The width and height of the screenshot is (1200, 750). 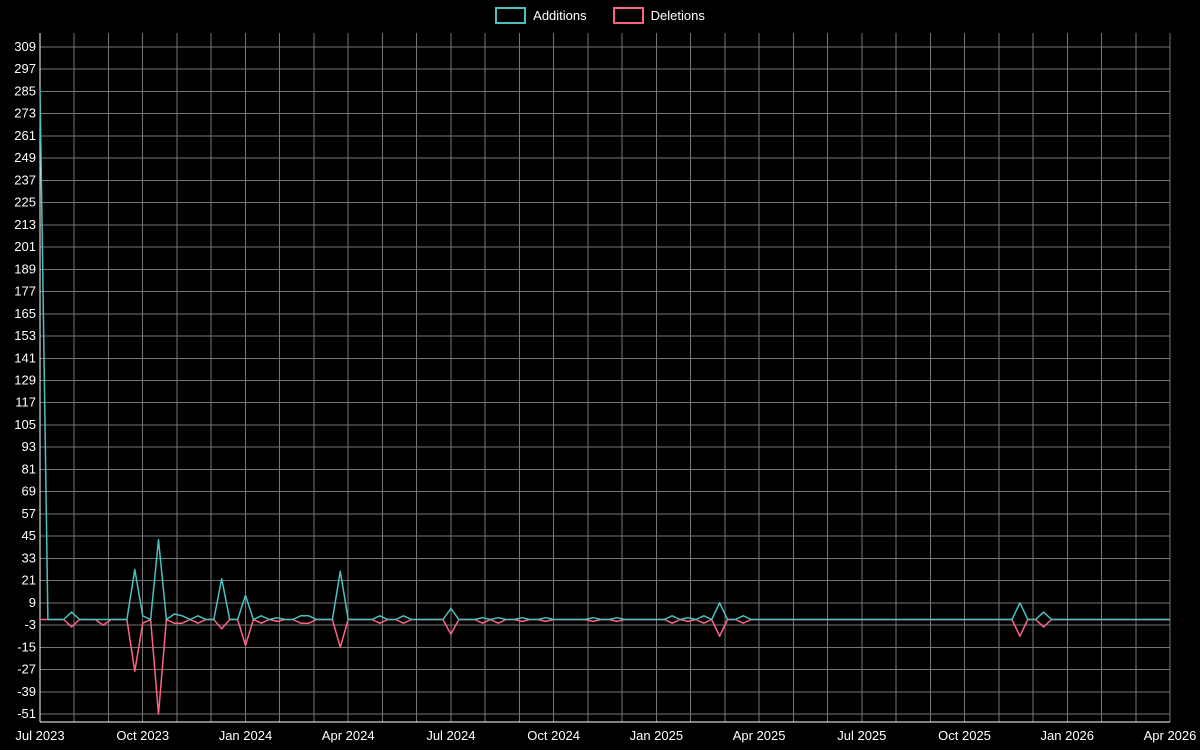 What do you see at coordinates (29, 557) in the screenshot?
I see `svg-text: 33` at bounding box center [29, 557].